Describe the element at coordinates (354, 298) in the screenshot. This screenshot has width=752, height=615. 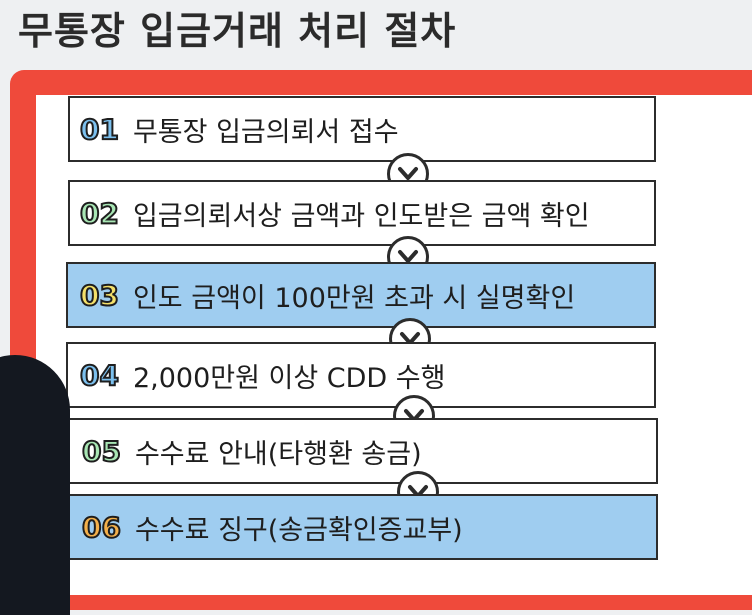
I see `step-text: 인도 금액이 100만원 초과 시 실명확인` at that location.